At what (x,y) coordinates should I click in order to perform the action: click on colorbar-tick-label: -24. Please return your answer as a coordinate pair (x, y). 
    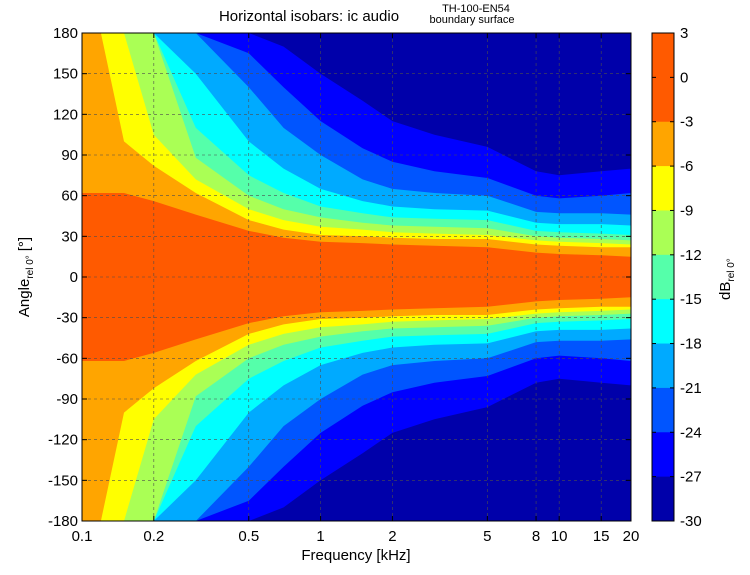
    Looking at the image, I should click on (691, 432).